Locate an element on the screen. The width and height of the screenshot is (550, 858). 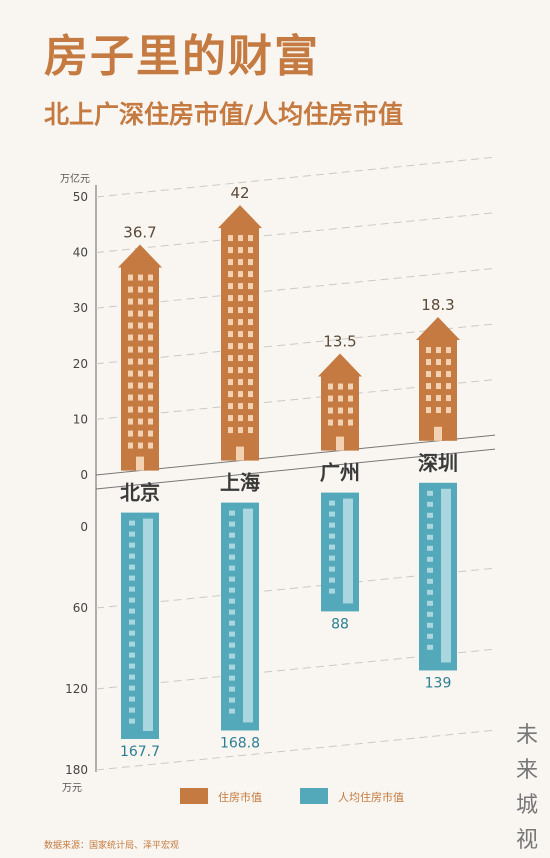
y-tick-label: 120 is located at coordinates (76, 689).